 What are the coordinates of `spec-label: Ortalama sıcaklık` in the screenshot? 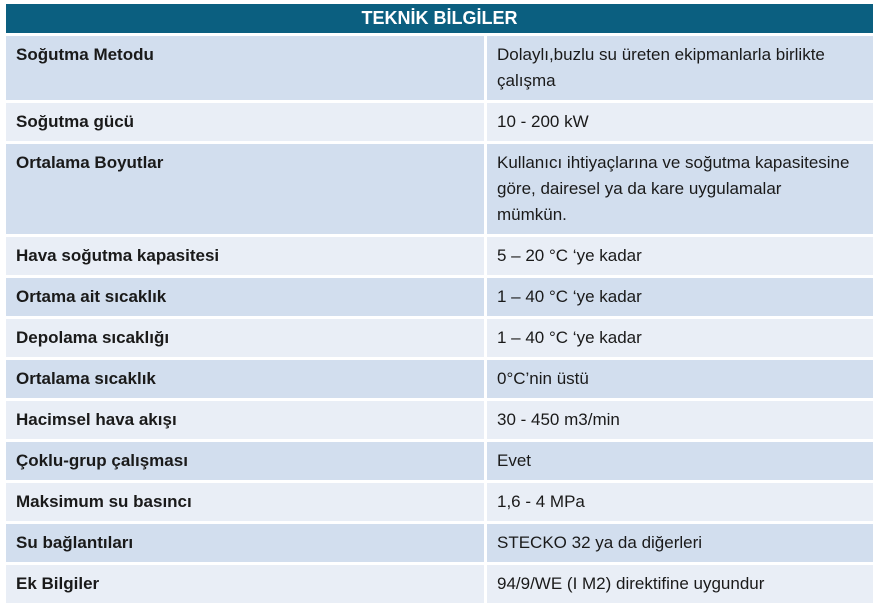 It's located at (245, 379).